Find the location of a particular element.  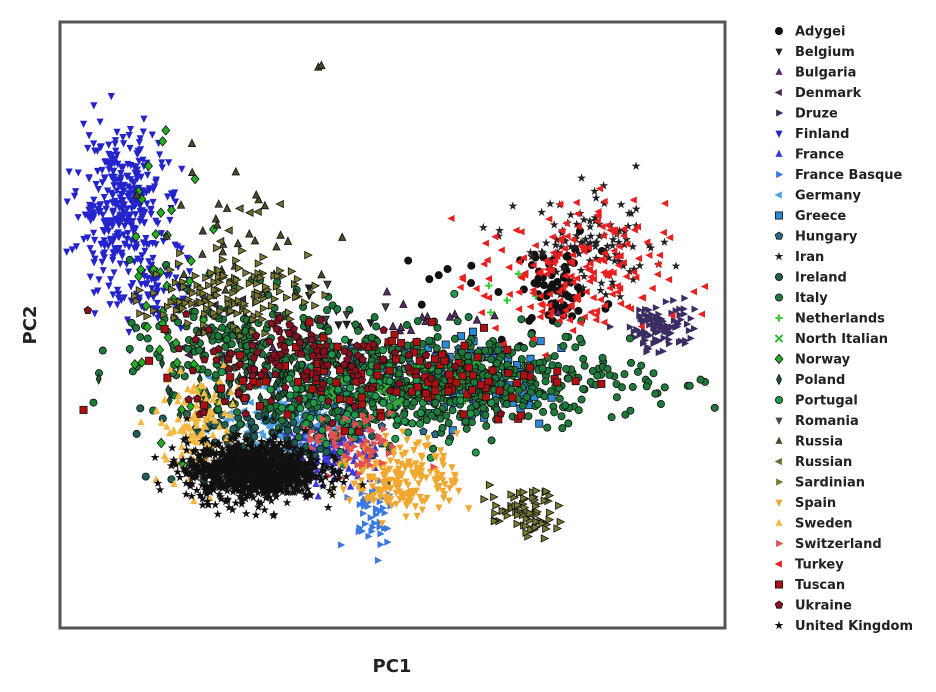

legend-item: Bulgaria is located at coordinates (815, 73).